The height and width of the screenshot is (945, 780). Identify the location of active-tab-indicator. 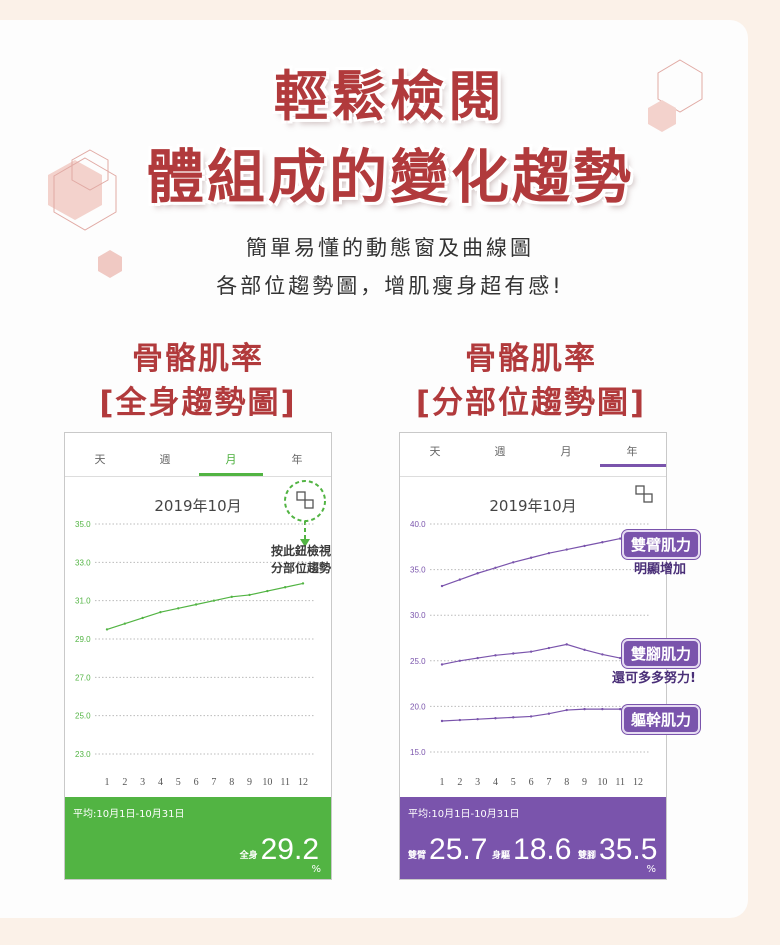
(231, 474).